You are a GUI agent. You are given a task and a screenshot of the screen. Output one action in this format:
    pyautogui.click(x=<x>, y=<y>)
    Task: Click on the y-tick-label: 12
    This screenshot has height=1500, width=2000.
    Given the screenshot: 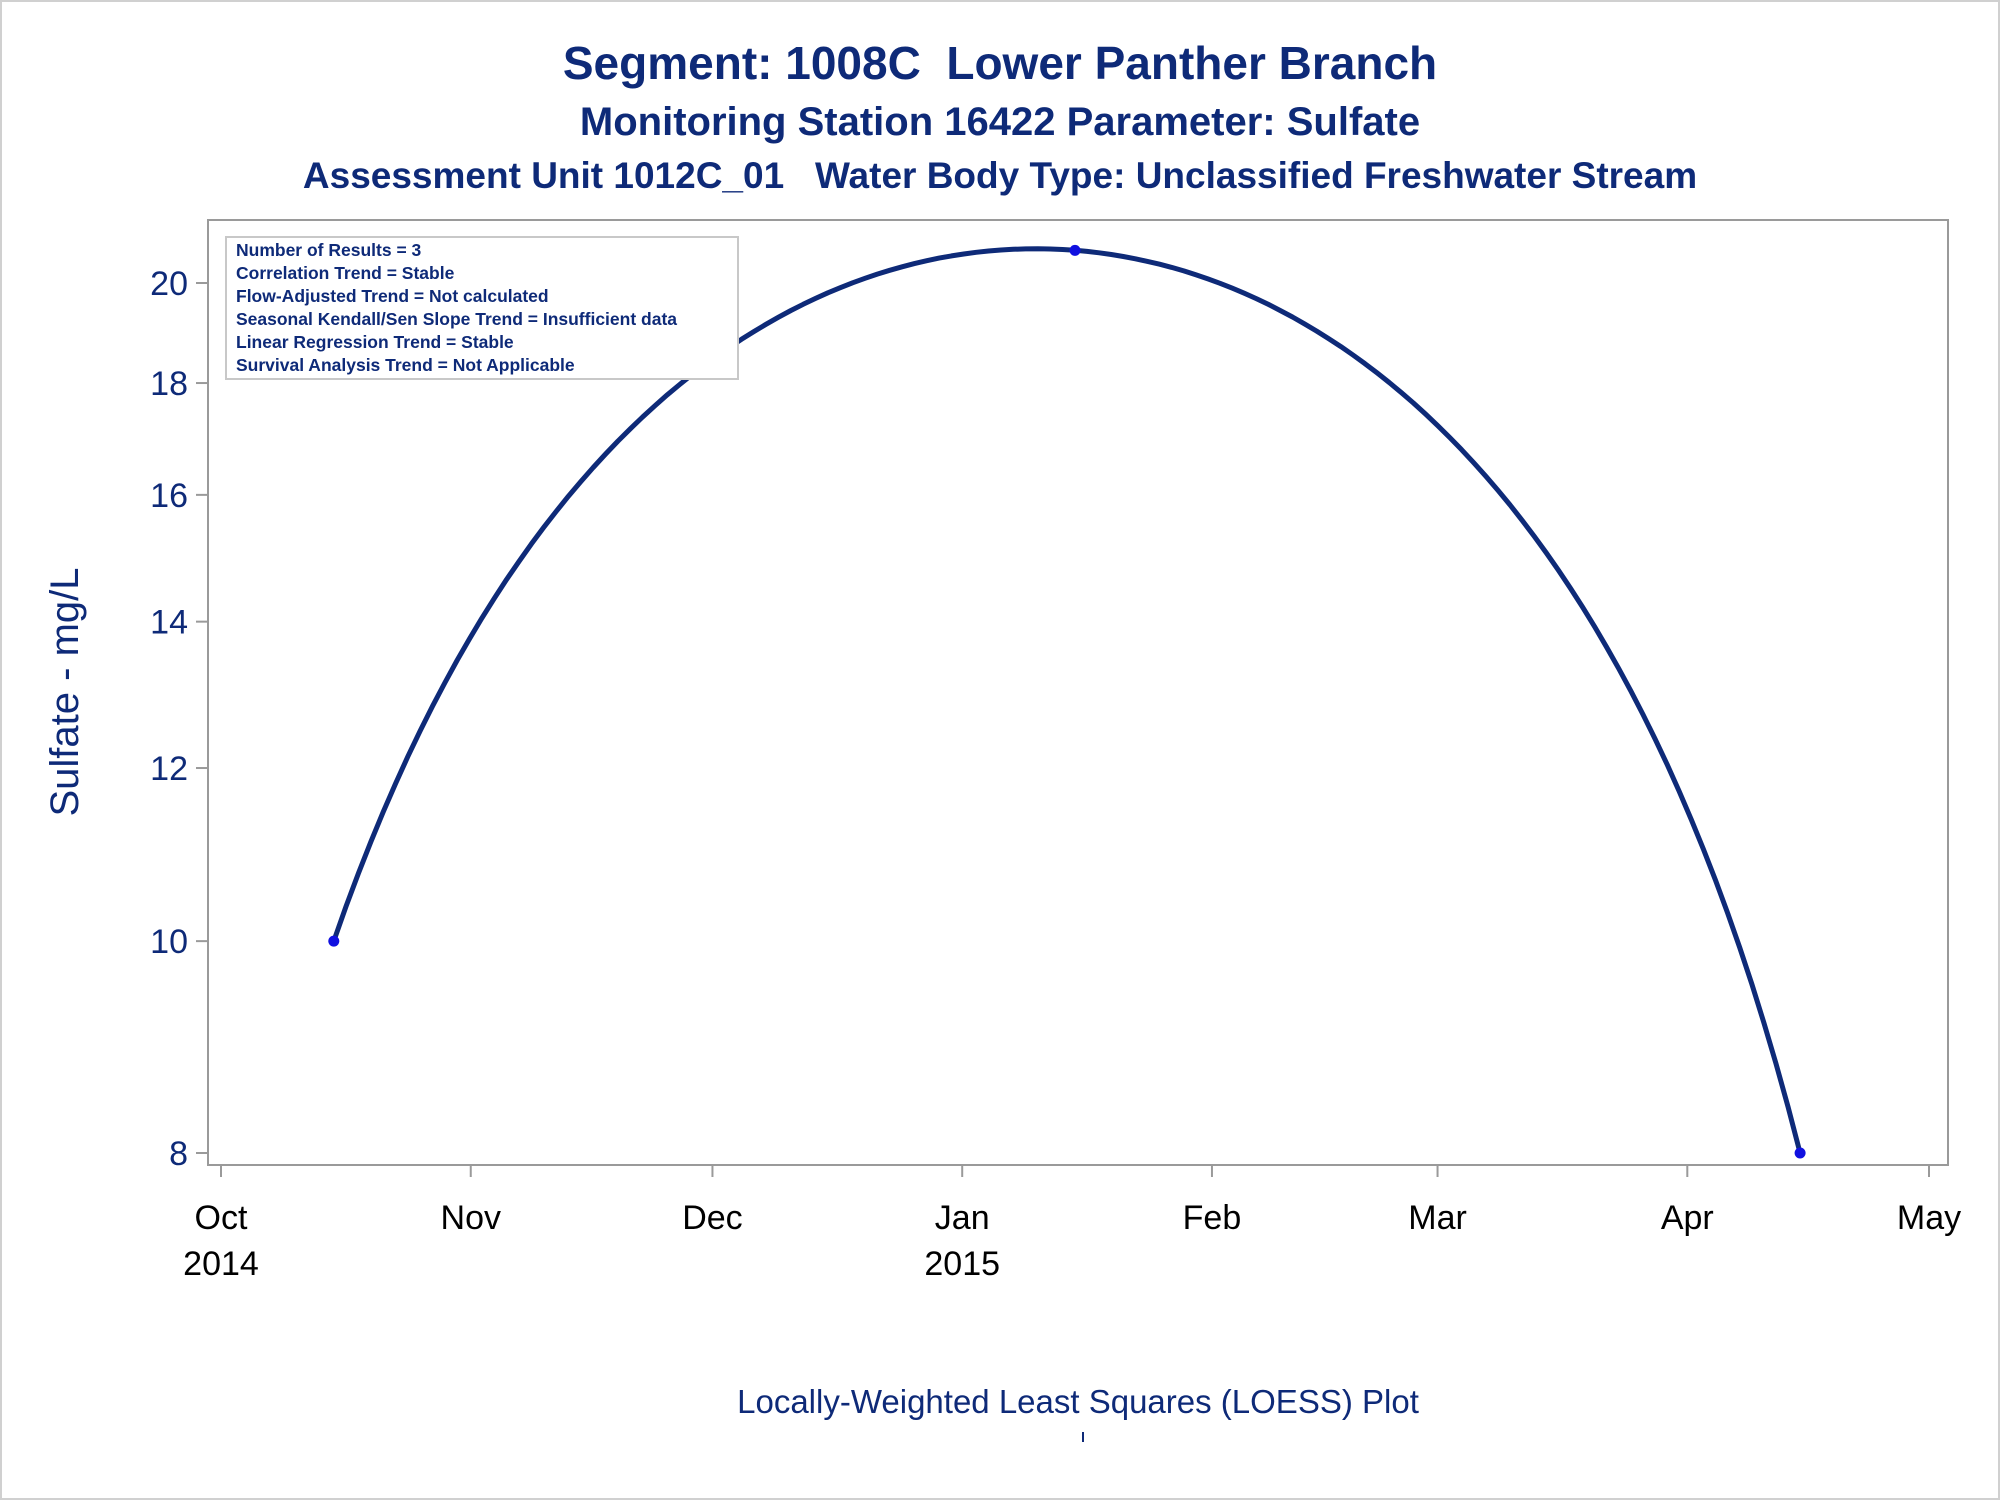 What is the action you would take?
    pyautogui.click(x=169, y=769)
    